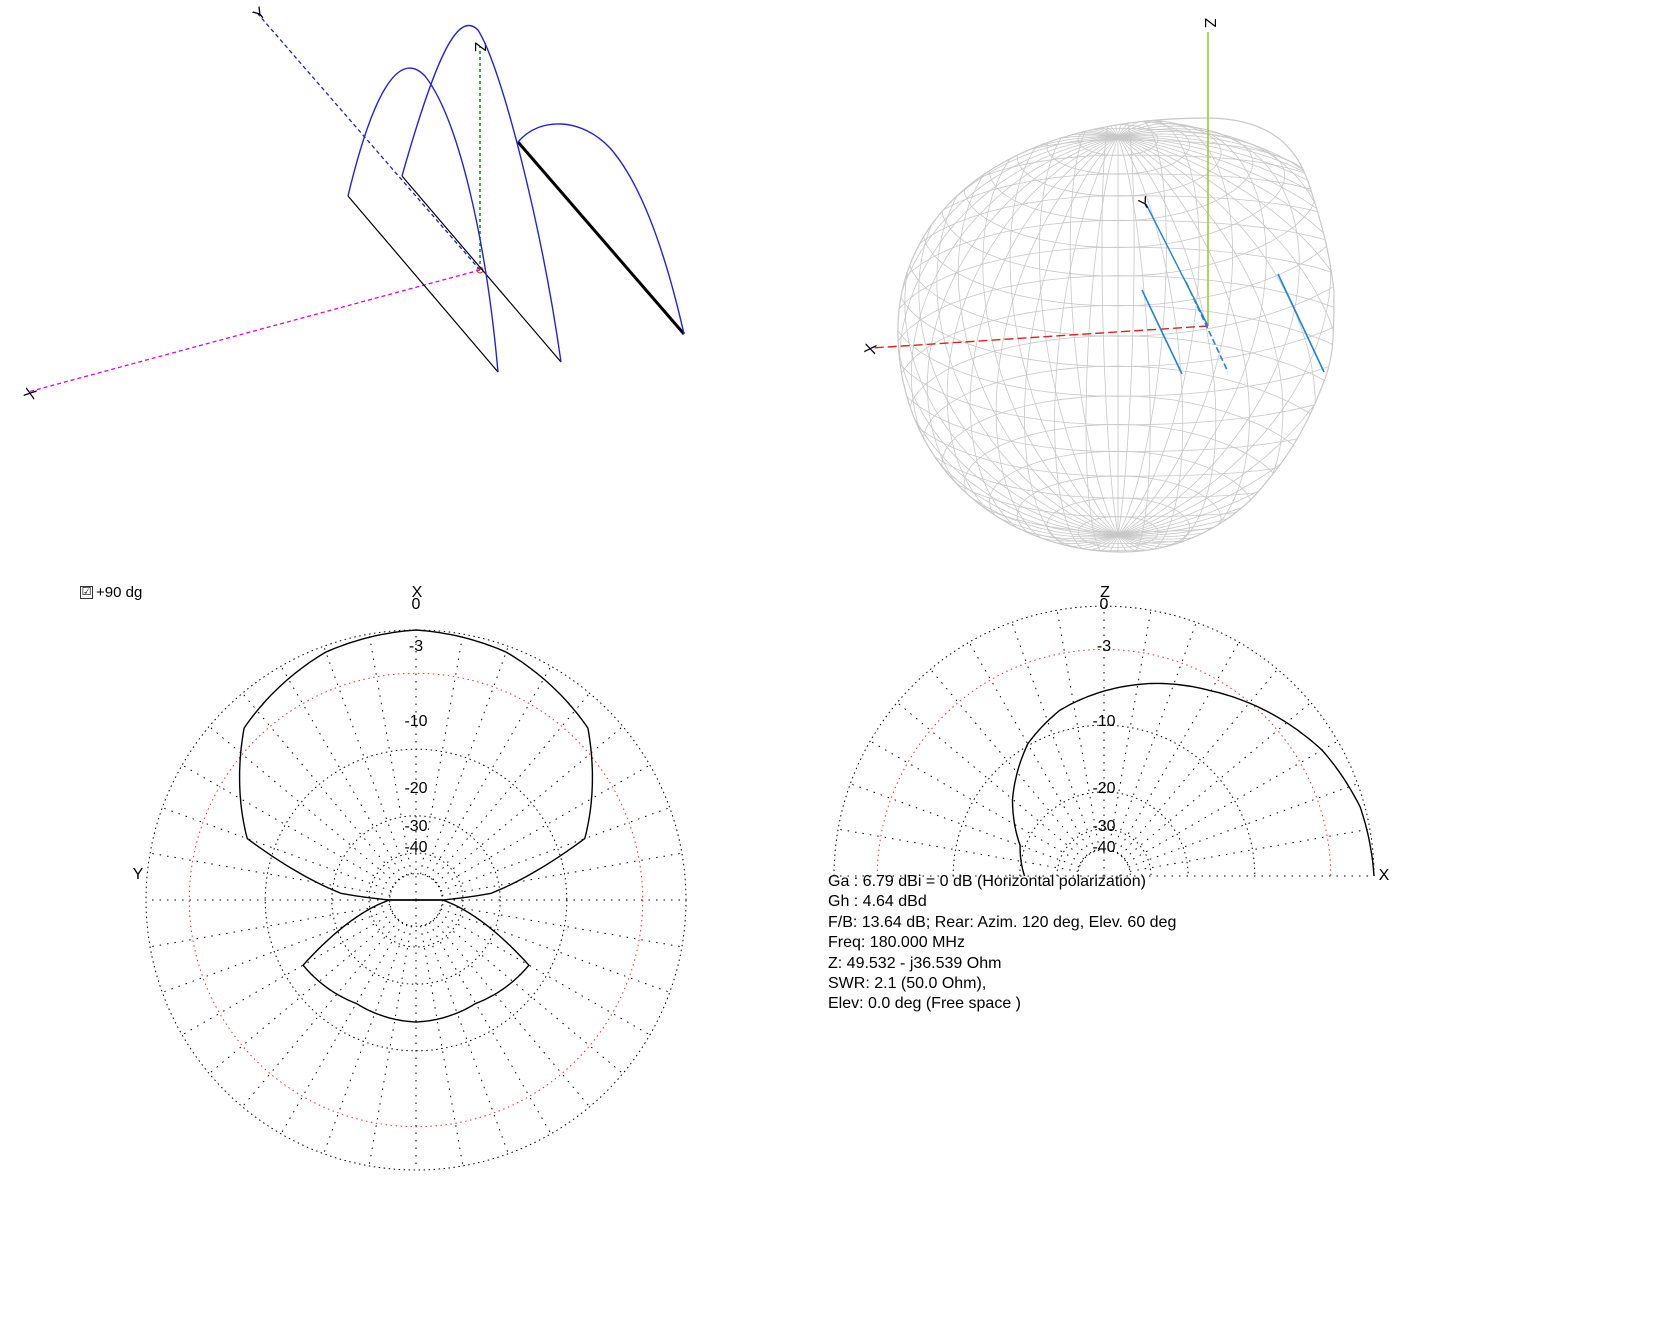 Image resolution: width=1668 pixels, height=1336 pixels. I want to click on model-axis-x-label: X, so click(31, 394).